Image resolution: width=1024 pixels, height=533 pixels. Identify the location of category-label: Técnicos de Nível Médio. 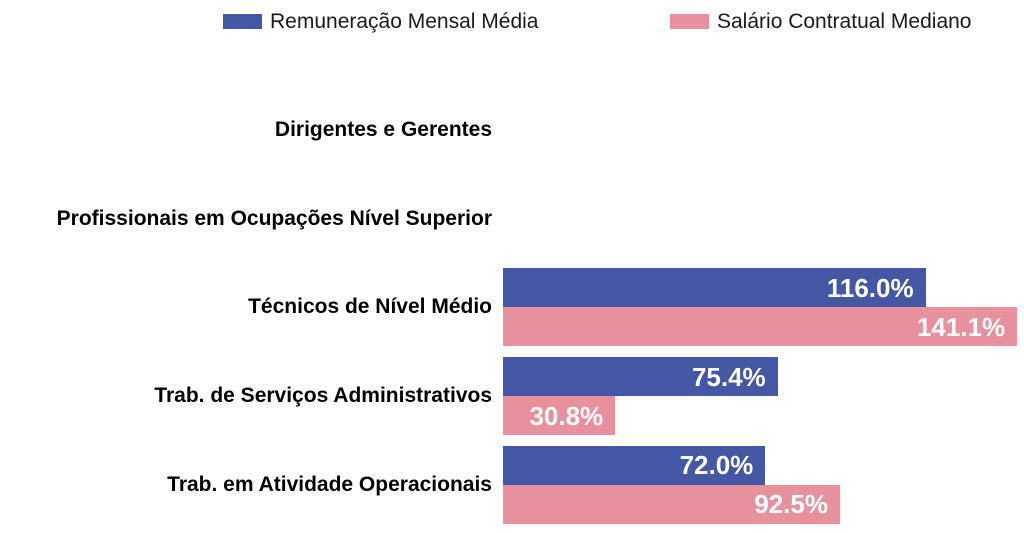
(370, 307).